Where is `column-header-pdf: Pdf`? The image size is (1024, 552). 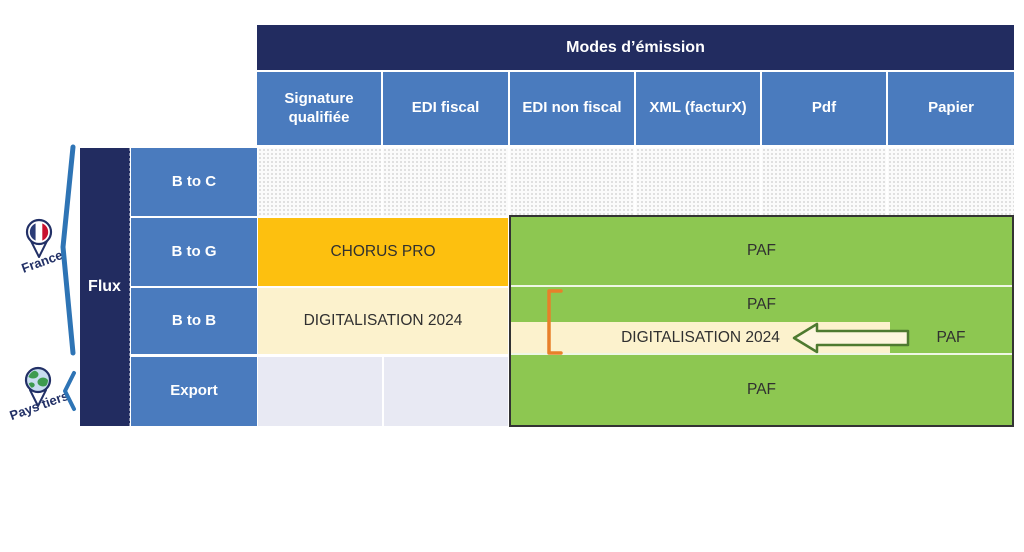
column-header-pdf: Pdf is located at coordinates (824, 108).